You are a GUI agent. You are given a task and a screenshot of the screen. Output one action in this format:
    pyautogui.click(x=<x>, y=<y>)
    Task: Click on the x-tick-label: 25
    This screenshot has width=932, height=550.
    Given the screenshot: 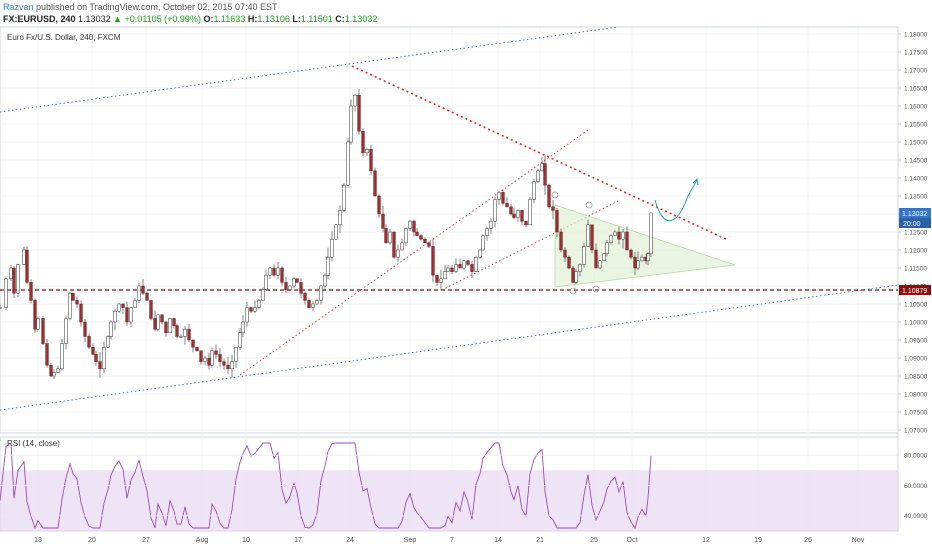 What is the action you would take?
    pyautogui.click(x=594, y=540)
    